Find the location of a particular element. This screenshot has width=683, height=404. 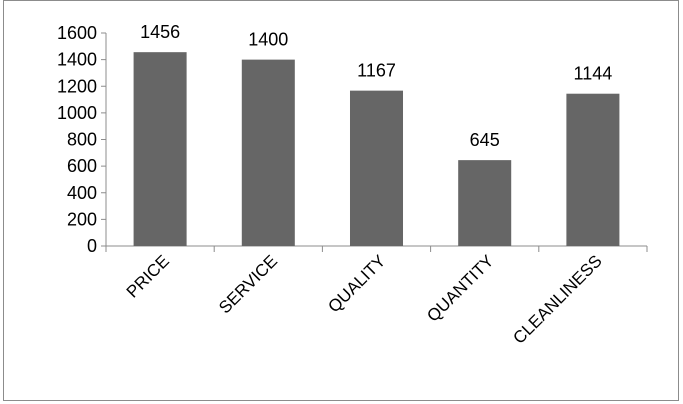

data-label: 1167 is located at coordinates (376, 71).